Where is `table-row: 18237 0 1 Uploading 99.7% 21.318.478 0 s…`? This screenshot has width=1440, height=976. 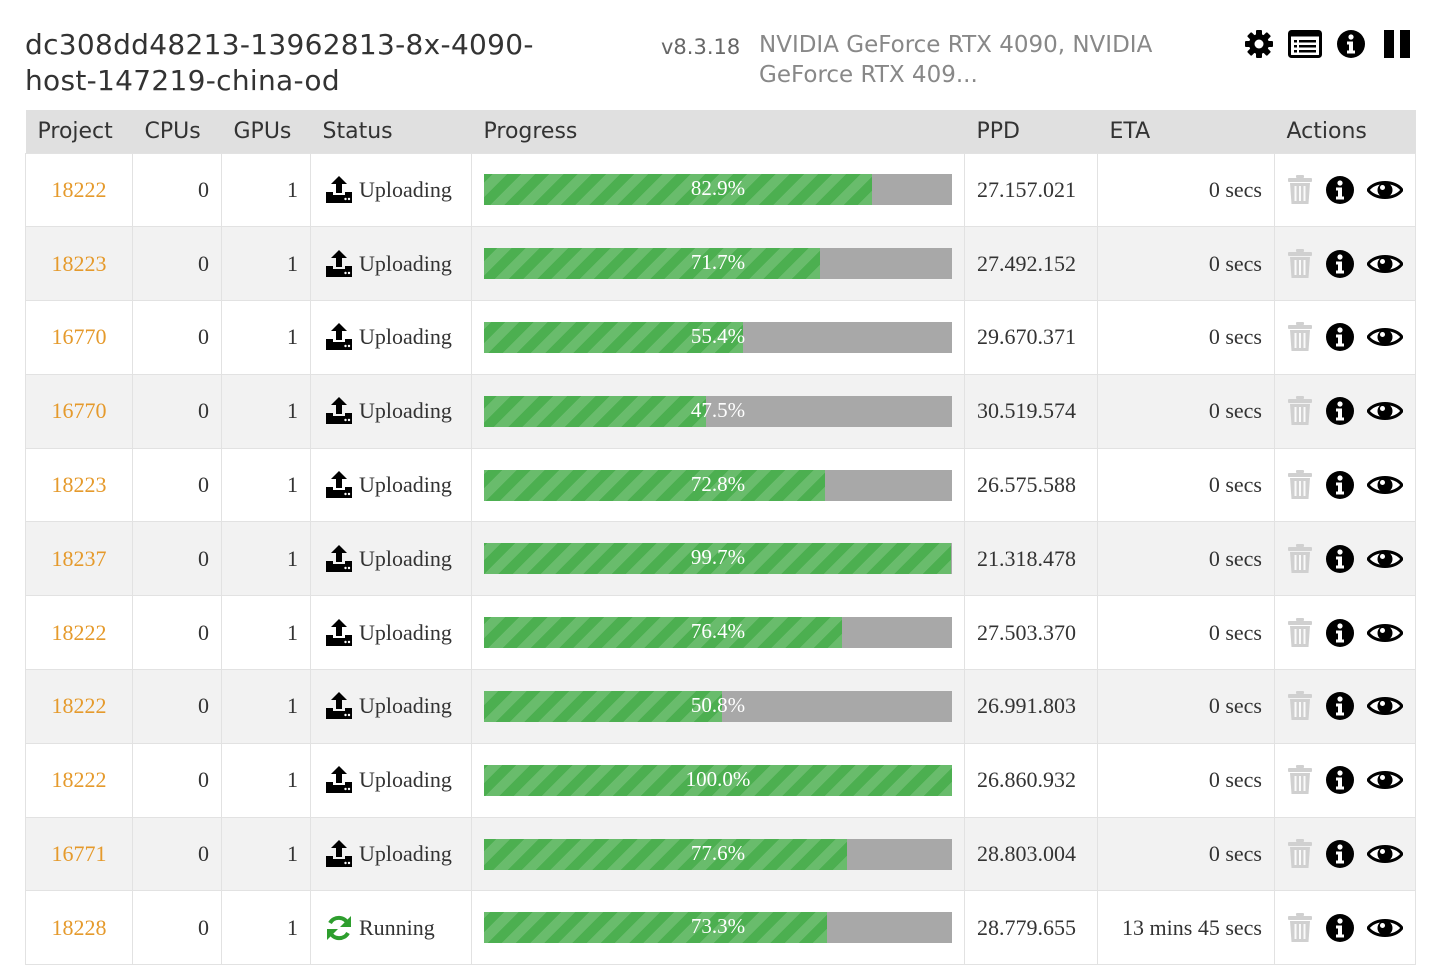 table-row: 18237 0 1 Uploading 99.7% 21.318.478 0 s… is located at coordinates (720, 559).